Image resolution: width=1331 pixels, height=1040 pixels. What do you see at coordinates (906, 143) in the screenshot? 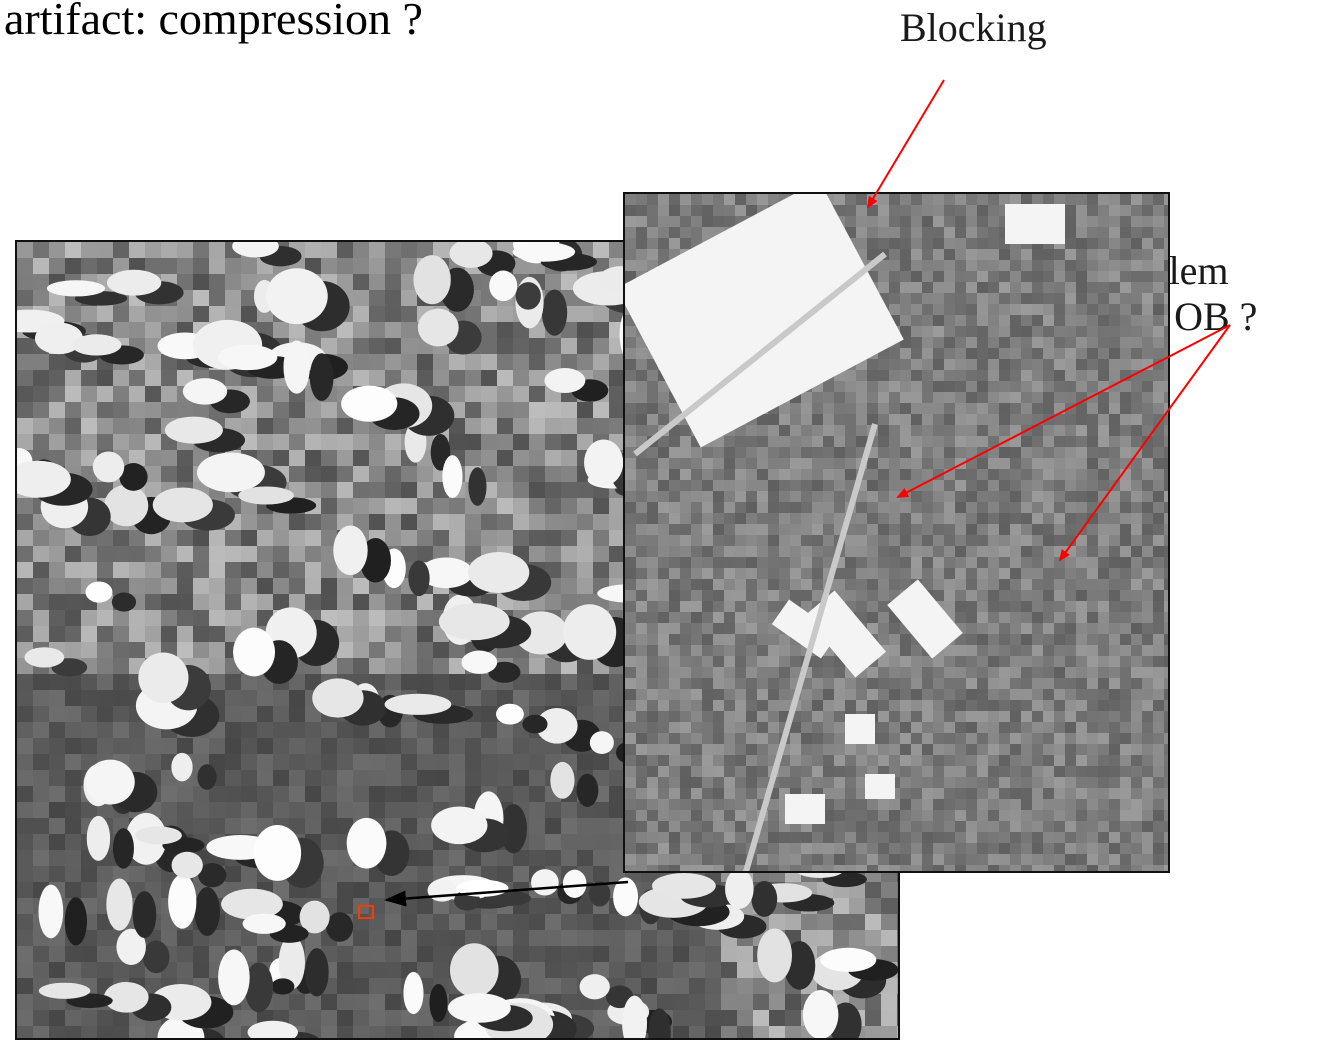
I see `blocking-arrow` at bounding box center [906, 143].